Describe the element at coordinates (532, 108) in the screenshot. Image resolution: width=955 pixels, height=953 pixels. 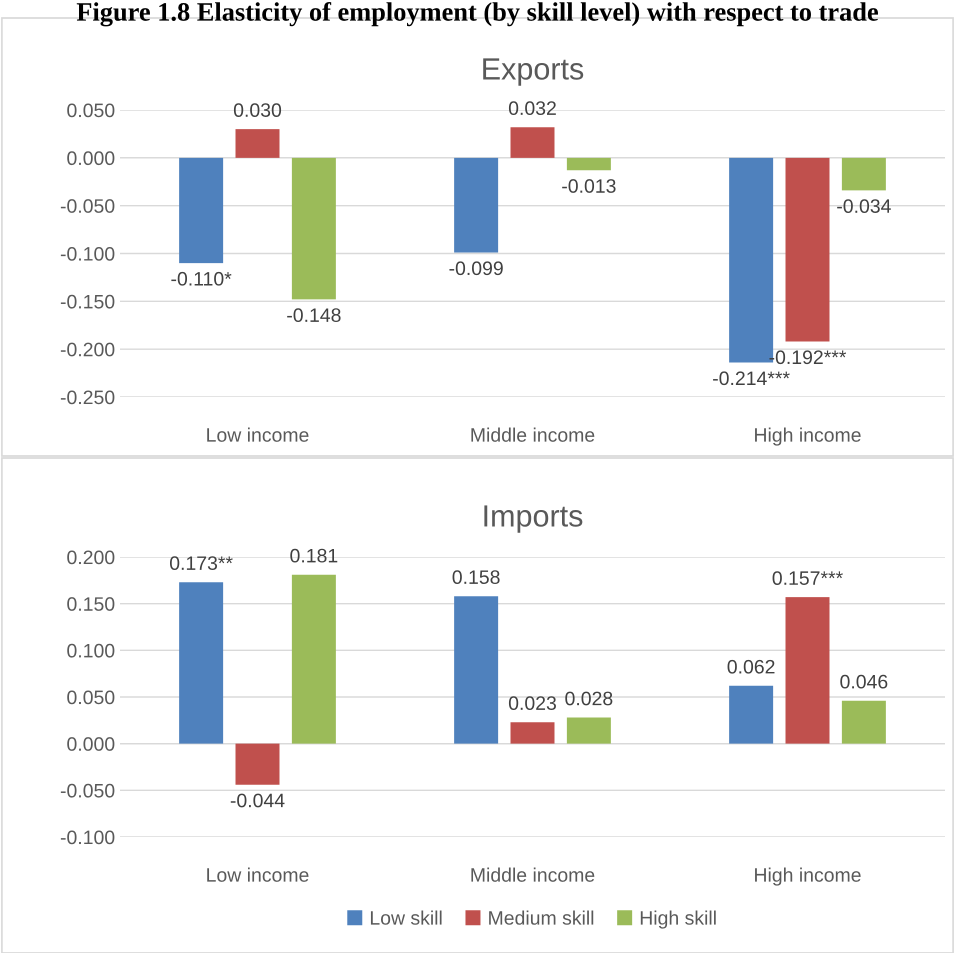
I see `data-label: 0.032` at that location.